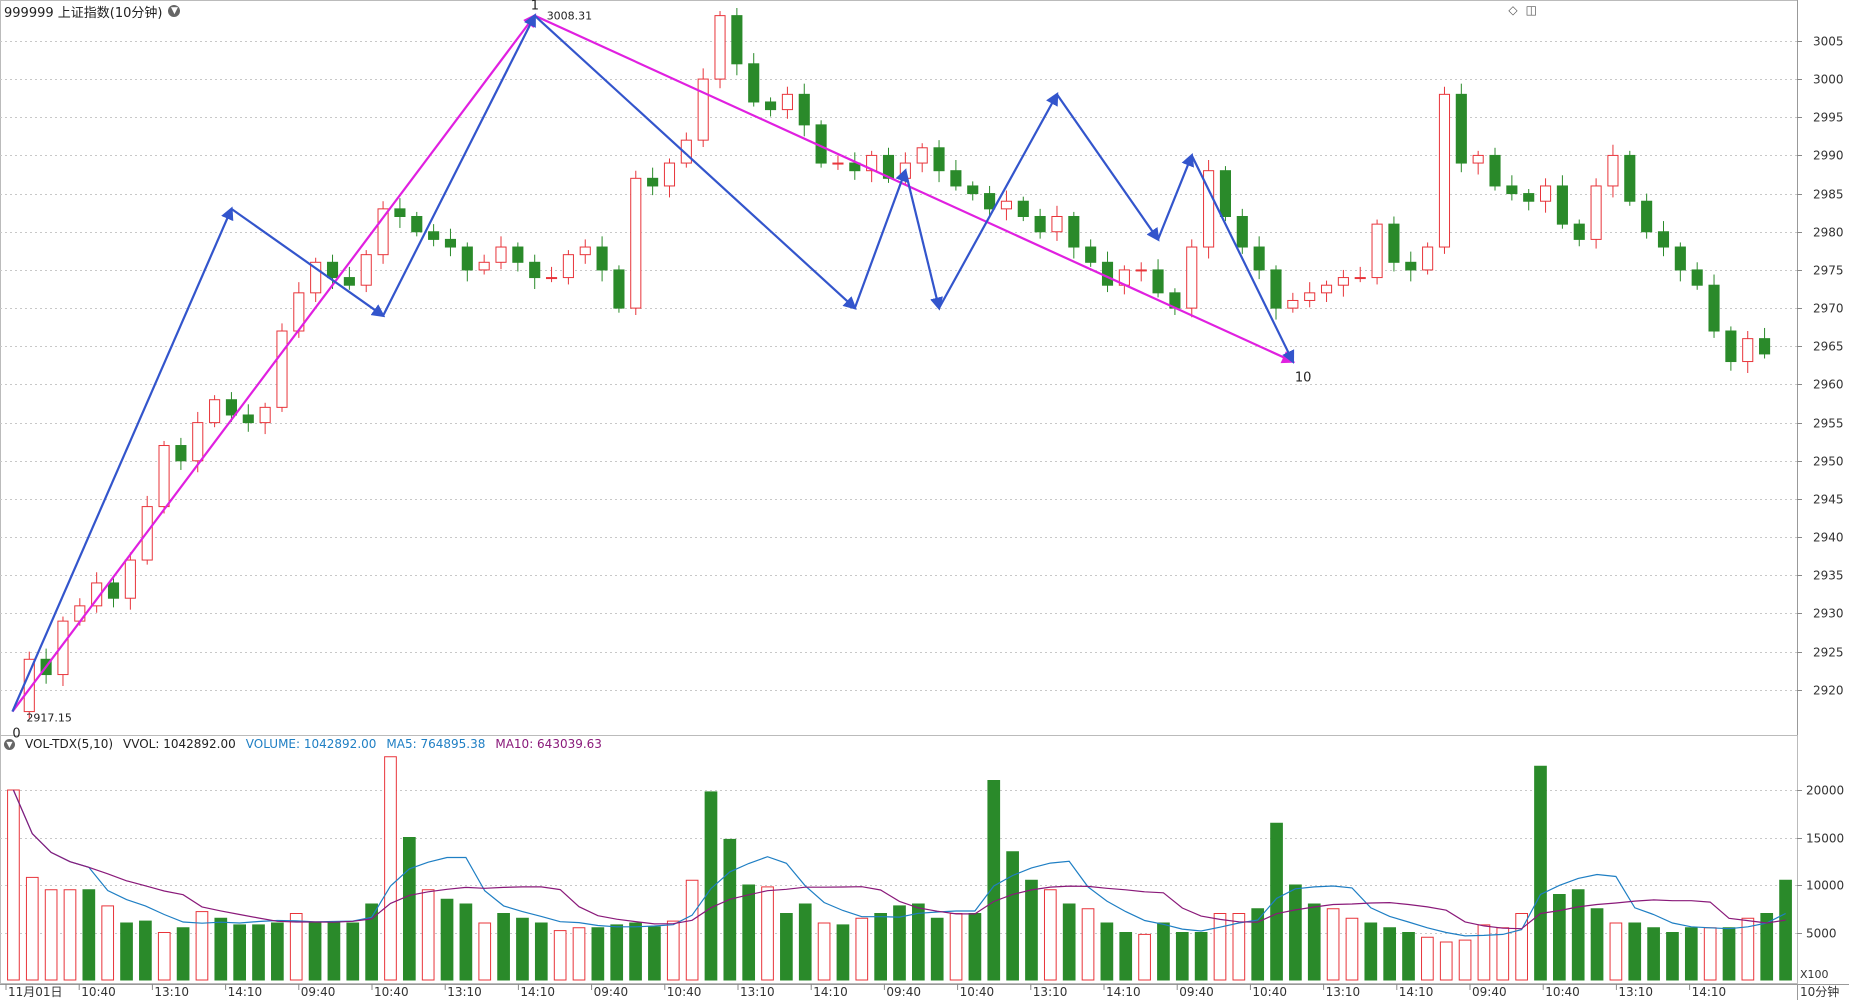 Image resolution: width=1849 pixels, height=1004 pixels. What do you see at coordinates (1825, 886) in the screenshot?
I see `volume-tick-label: 10000` at bounding box center [1825, 886].